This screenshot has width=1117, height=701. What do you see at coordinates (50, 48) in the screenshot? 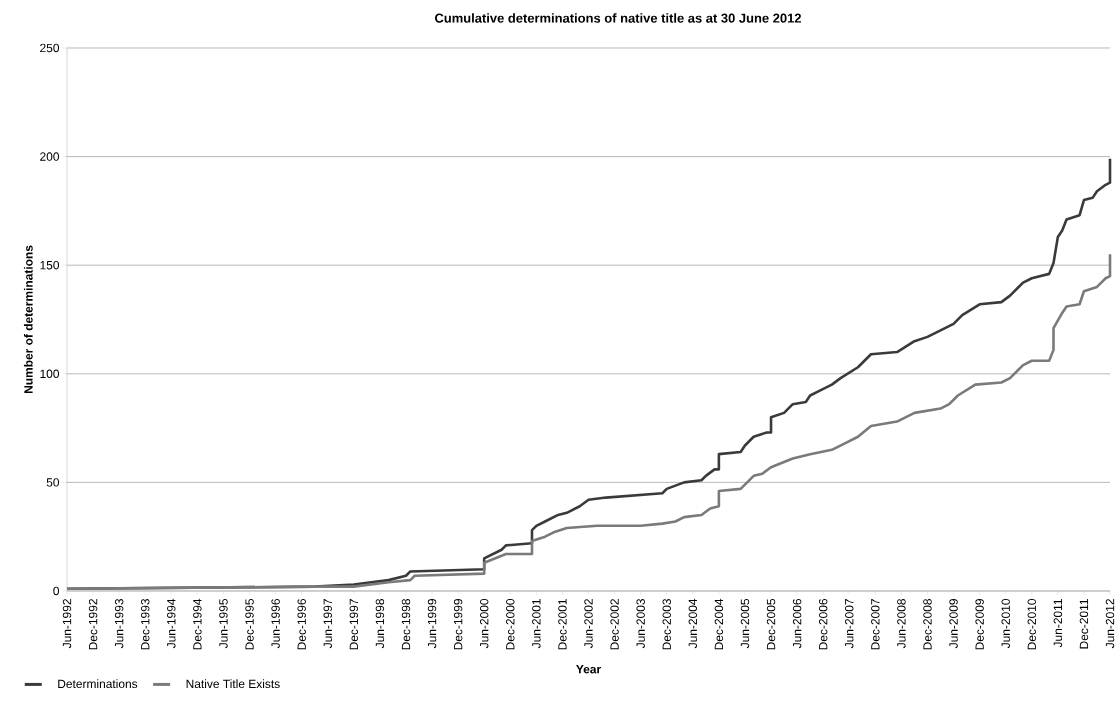
I see `y-tick-label: 250` at bounding box center [50, 48].